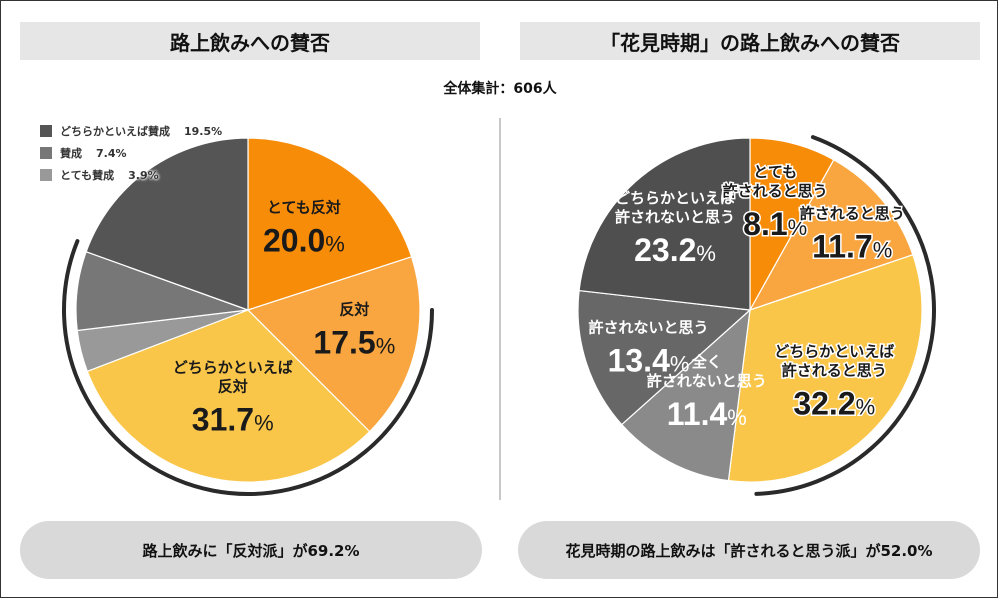 This screenshot has height=600, width=1000. What do you see at coordinates (203, 131) in the screenshot?
I see `legend-value: 19.5%` at bounding box center [203, 131].